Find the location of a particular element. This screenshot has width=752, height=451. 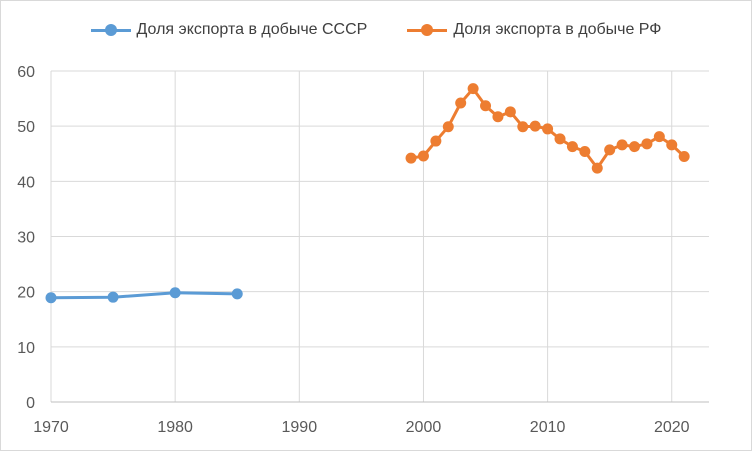

legend-swatch-ussr is located at coordinates (110, 30).